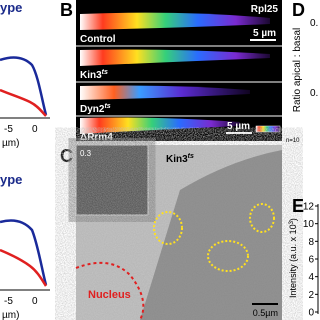  I want to click on nucleus-outline, so click(110, 290).